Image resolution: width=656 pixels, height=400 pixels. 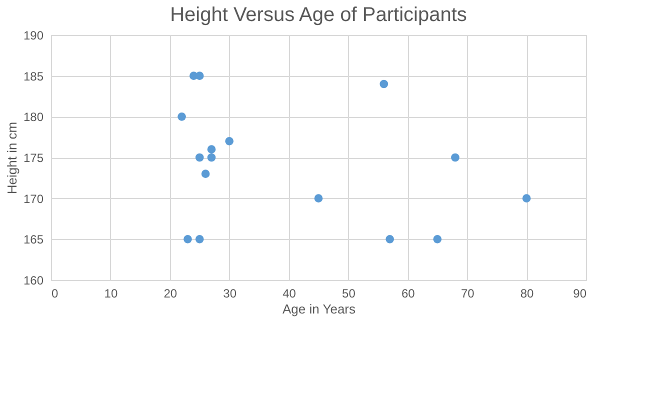 What do you see at coordinates (408, 293) in the screenshot?
I see `x-tick-label: 60` at bounding box center [408, 293].